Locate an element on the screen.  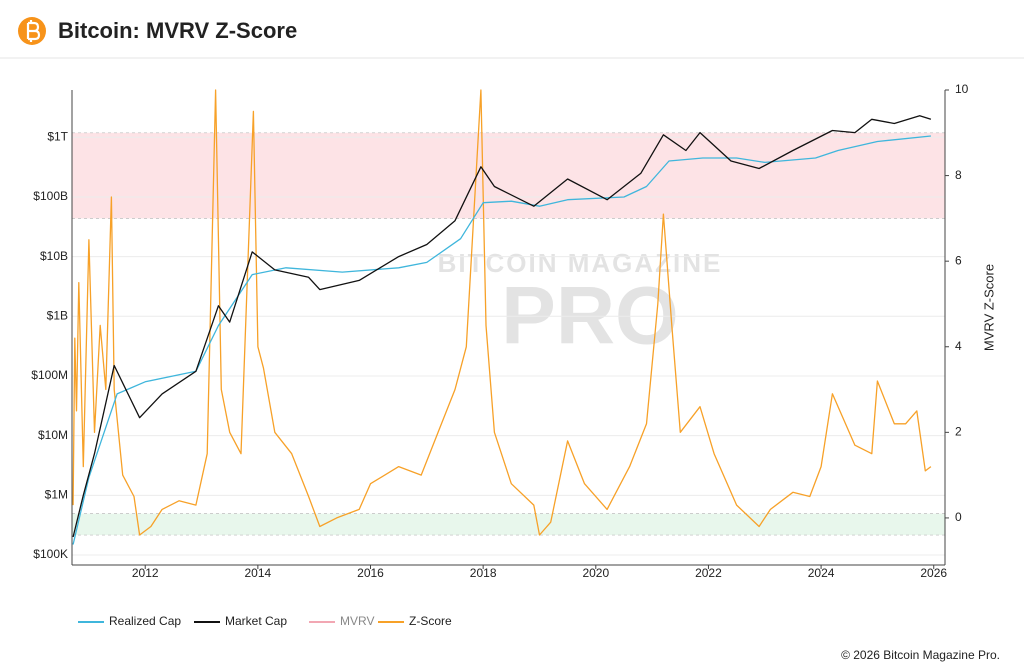
header-title: Bitcoin: MVRV Z-Score is located at coordinates (177, 30).